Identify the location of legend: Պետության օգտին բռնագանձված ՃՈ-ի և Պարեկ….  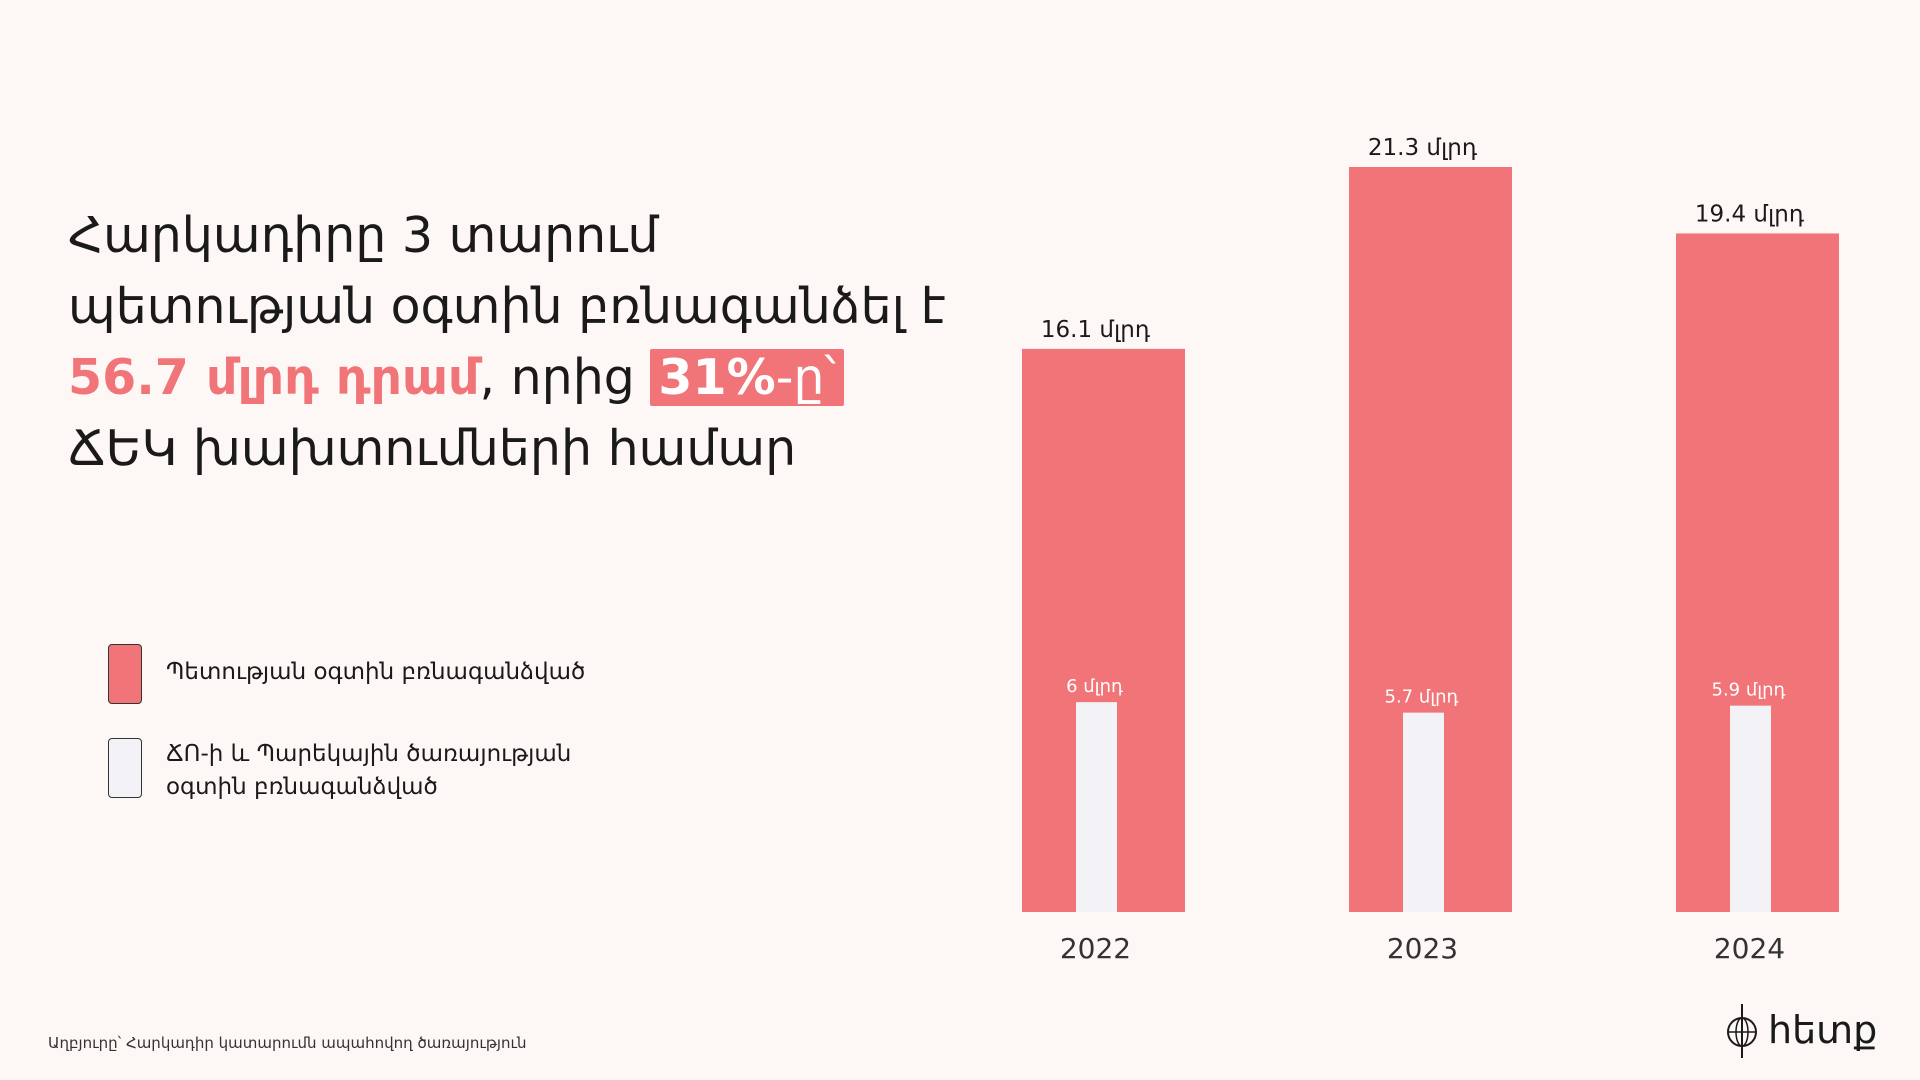
(372, 741).